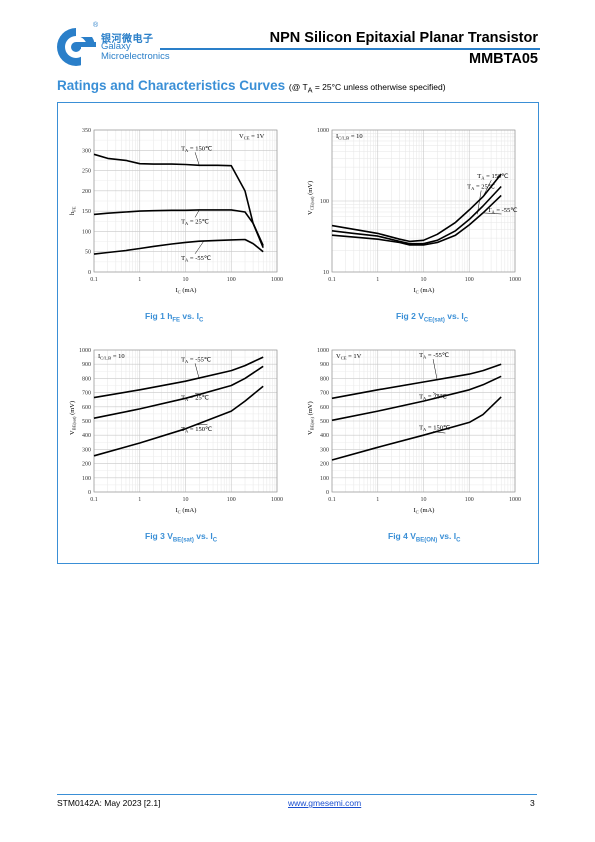 This screenshot has height=842, width=595. I want to click on caption-fig1: Fig 1 hFE vs. IC, so click(174, 317).